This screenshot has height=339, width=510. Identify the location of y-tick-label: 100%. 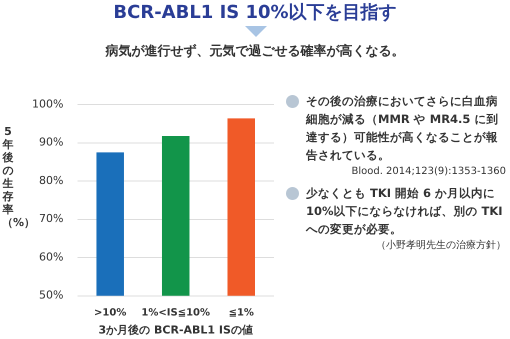
(48, 103).